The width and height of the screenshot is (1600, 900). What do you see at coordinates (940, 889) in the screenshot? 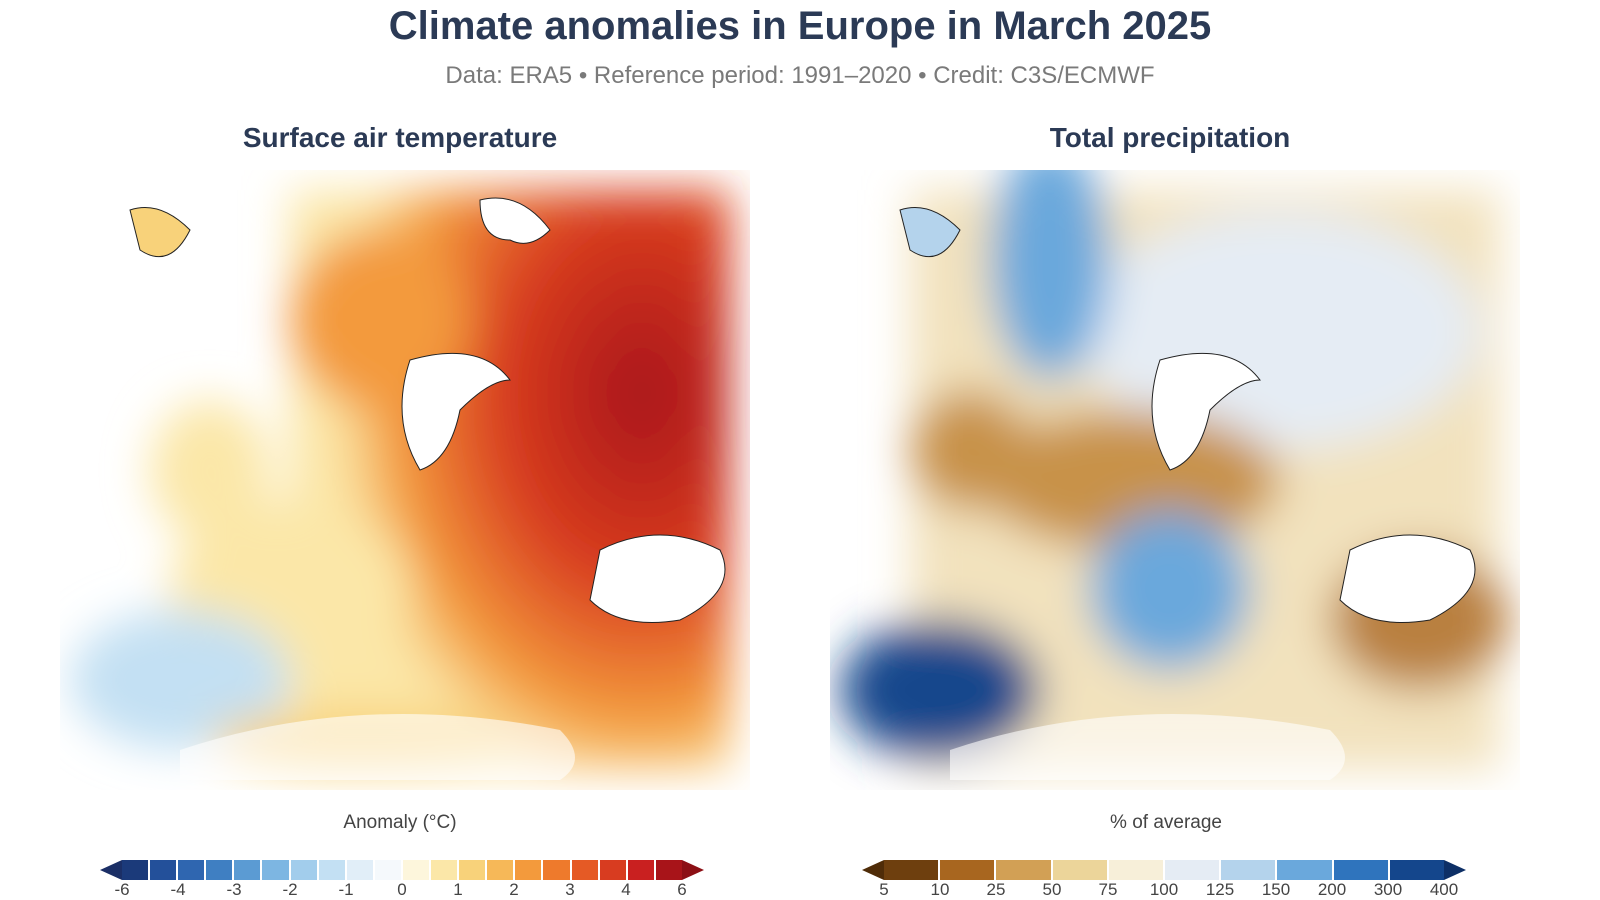
I see `colorbar-tick-label: 10` at bounding box center [940, 889].